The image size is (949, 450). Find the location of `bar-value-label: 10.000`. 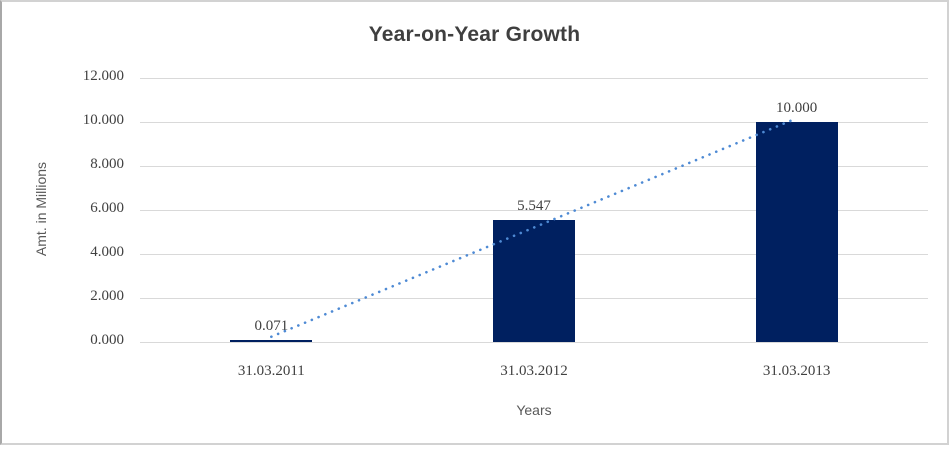

bar-value-label: 10.000 is located at coordinates (797, 108).